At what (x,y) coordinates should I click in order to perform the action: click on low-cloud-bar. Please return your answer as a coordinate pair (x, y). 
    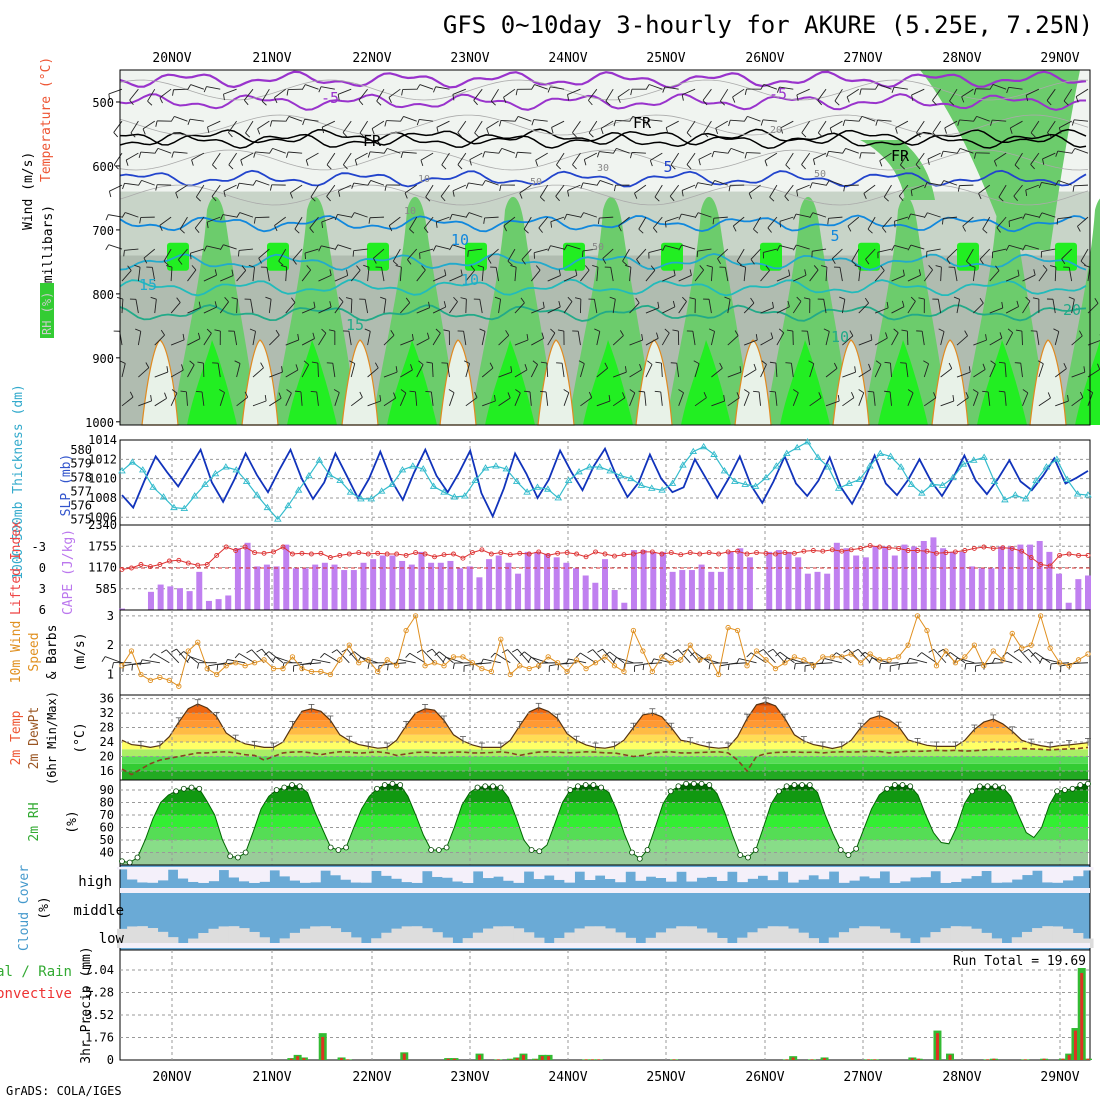
    Looking at the image, I should click on (153, 938).